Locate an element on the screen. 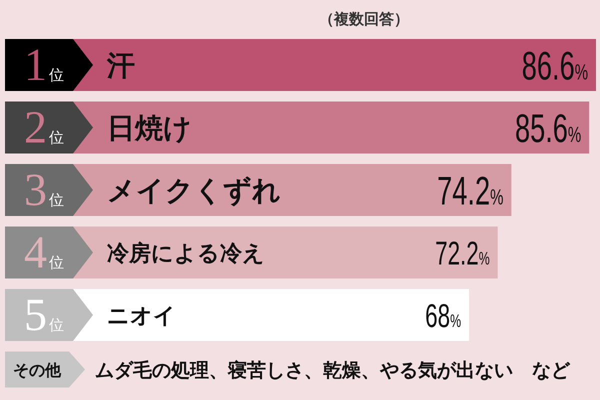  rank-label: 4位 is located at coordinates (44, 252).